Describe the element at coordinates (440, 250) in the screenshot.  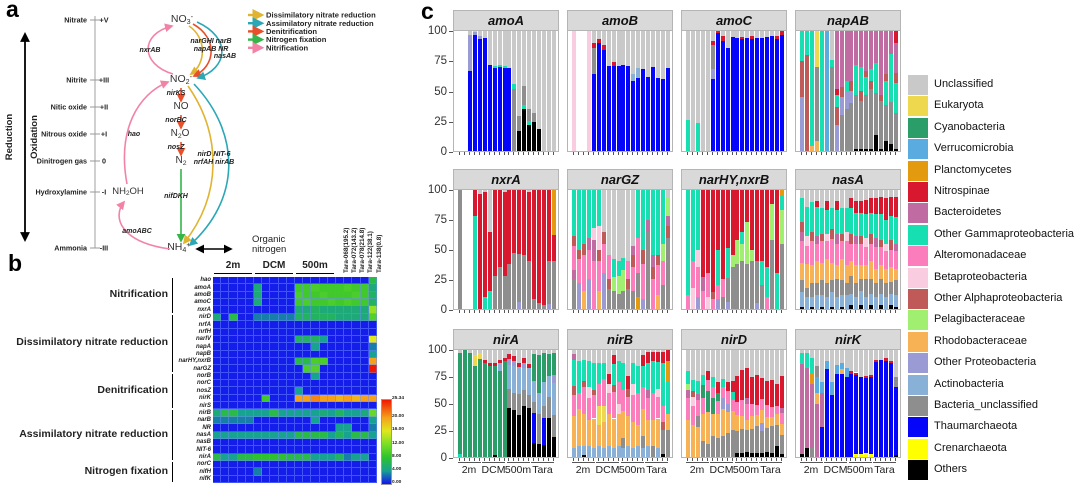
I see `y-tick-label: 50` at that location.